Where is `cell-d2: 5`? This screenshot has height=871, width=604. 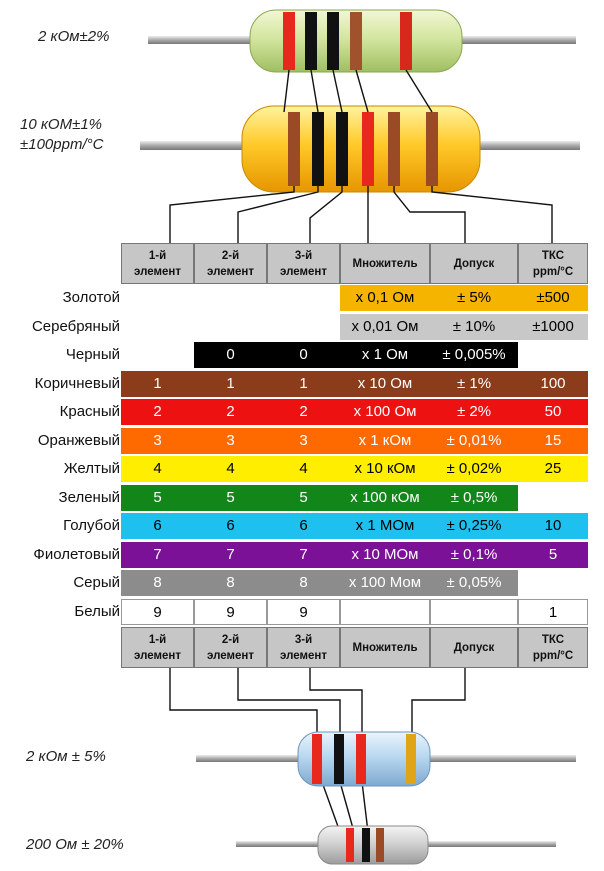
cell-d2: 5 is located at coordinates (230, 498).